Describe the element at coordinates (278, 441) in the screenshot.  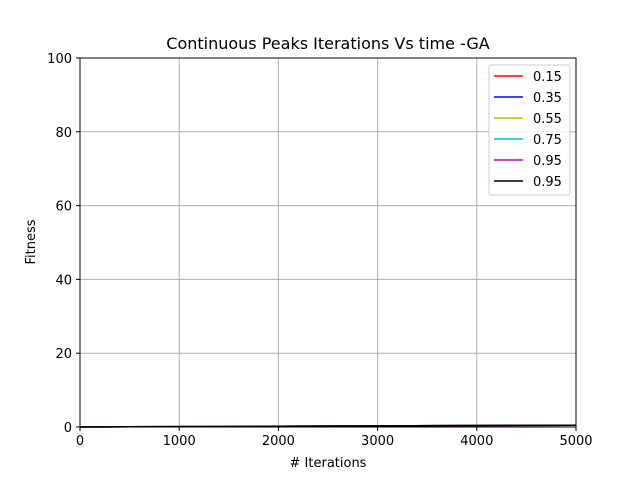
I see `x-tick-label: 2000` at that location.